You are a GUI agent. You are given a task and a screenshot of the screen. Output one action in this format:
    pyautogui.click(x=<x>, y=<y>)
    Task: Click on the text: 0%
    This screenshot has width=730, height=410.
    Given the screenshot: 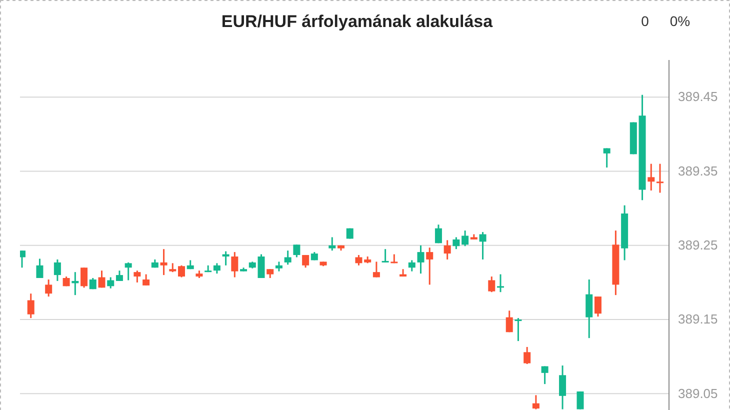 What is the action you would take?
    pyautogui.click(x=680, y=21)
    